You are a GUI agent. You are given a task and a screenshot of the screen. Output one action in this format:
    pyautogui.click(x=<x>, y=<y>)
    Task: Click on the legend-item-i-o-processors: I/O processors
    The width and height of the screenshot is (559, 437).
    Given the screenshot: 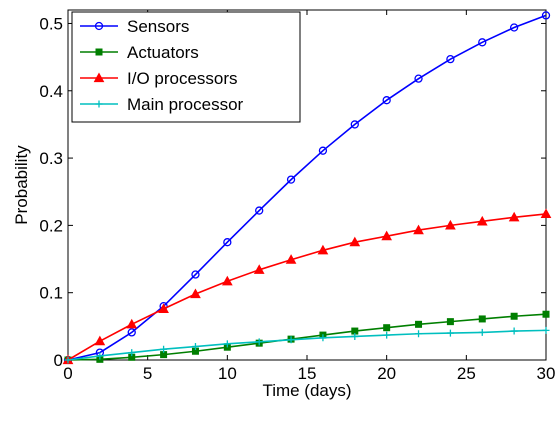 What is the action you would take?
    pyautogui.click(x=159, y=78)
    